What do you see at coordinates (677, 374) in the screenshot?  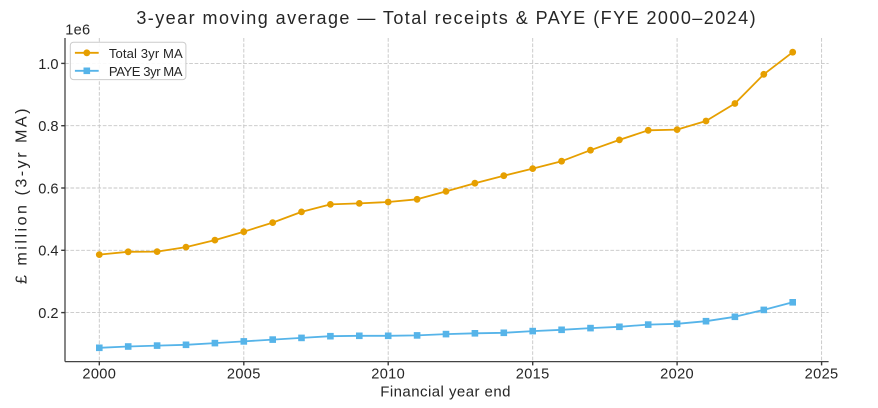 I see `svg-text: 2020` at bounding box center [677, 374].